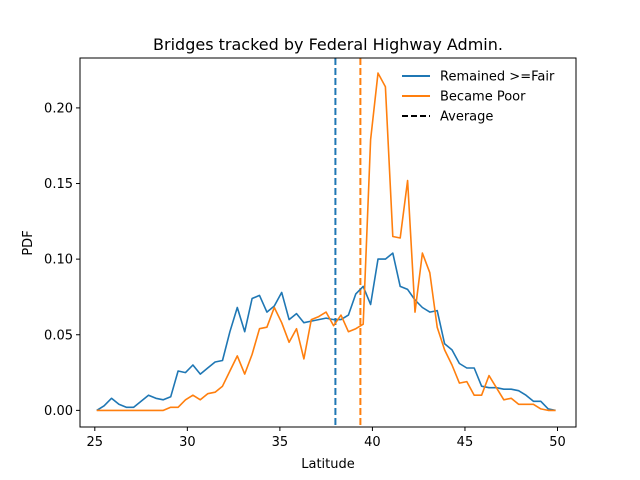 Image resolution: width=640 pixels, height=480 pixels. Describe the element at coordinates (326, 438) in the screenshot. I see `x-axis: 25 30 35 40 45 50` at that location.